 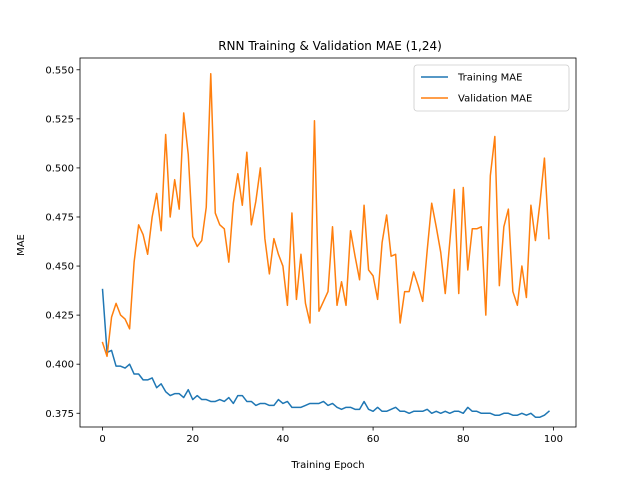 What do you see at coordinates (553, 439) in the screenshot?
I see `x-tick-label: 100` at bounding box center [553, 439].